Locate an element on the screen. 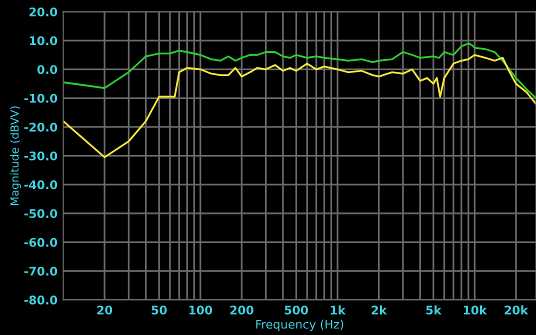 The height and width of the screenshot is (335, 536). x-tick-label: 50 is located at coordinates (159, 310).